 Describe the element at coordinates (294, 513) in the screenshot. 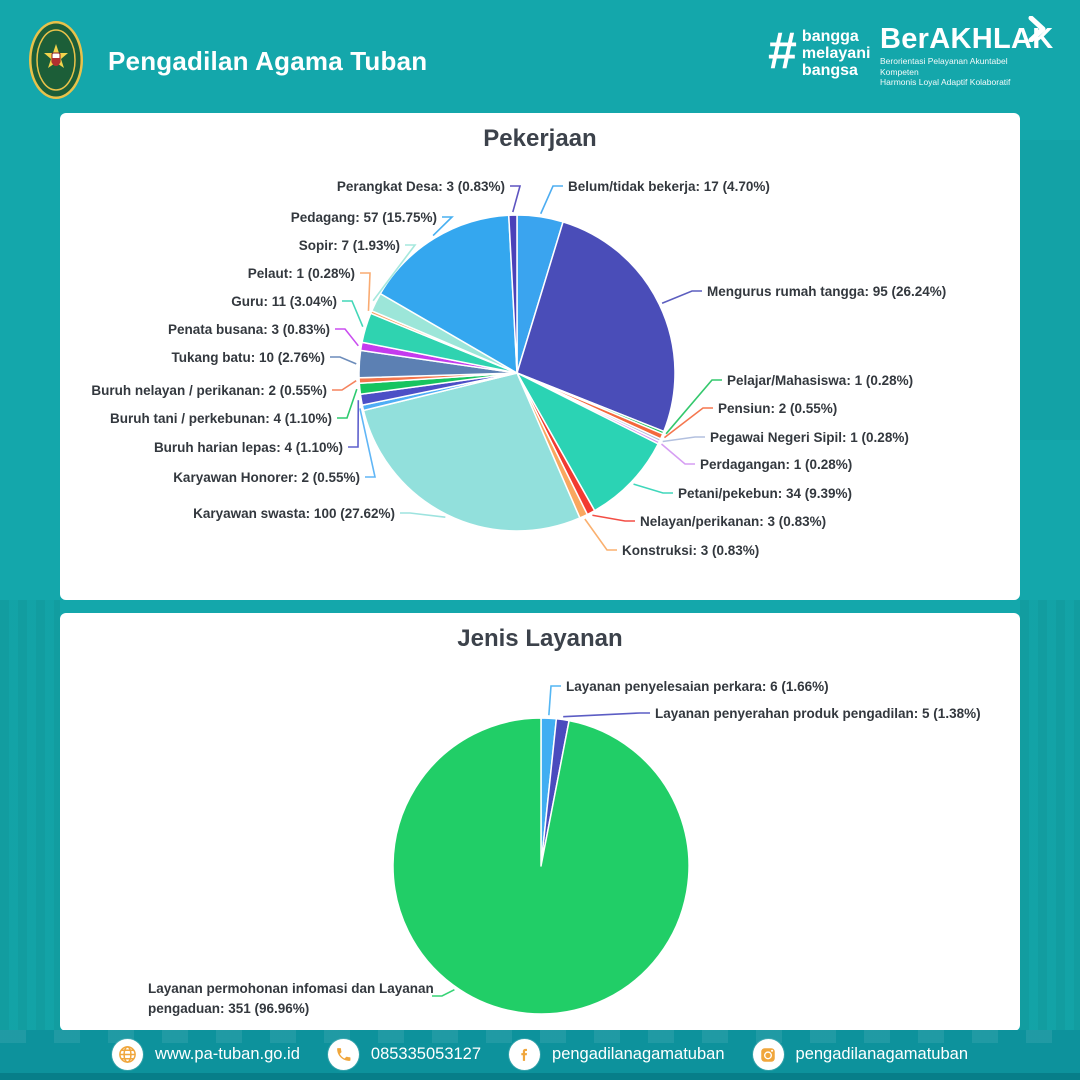

I see `slice-label: Karyawan swasta: 100 (27.62%)` at that location.